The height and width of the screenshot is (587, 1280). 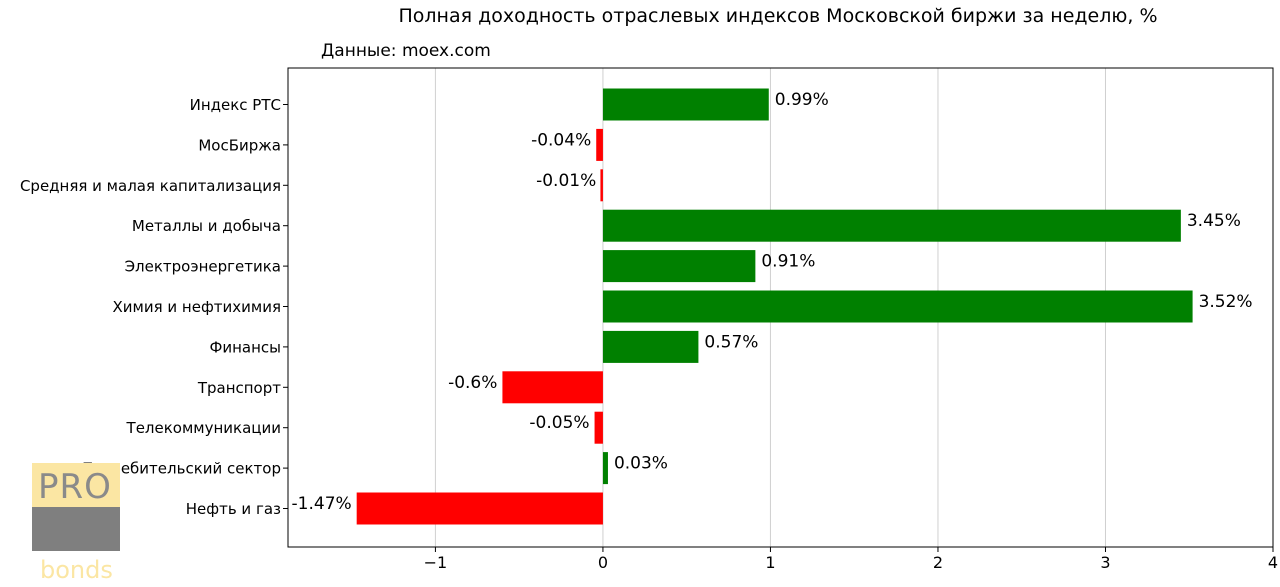 I want to click on y-tick-label: Средняя и малая капитализация, so click(x=150, y=186).